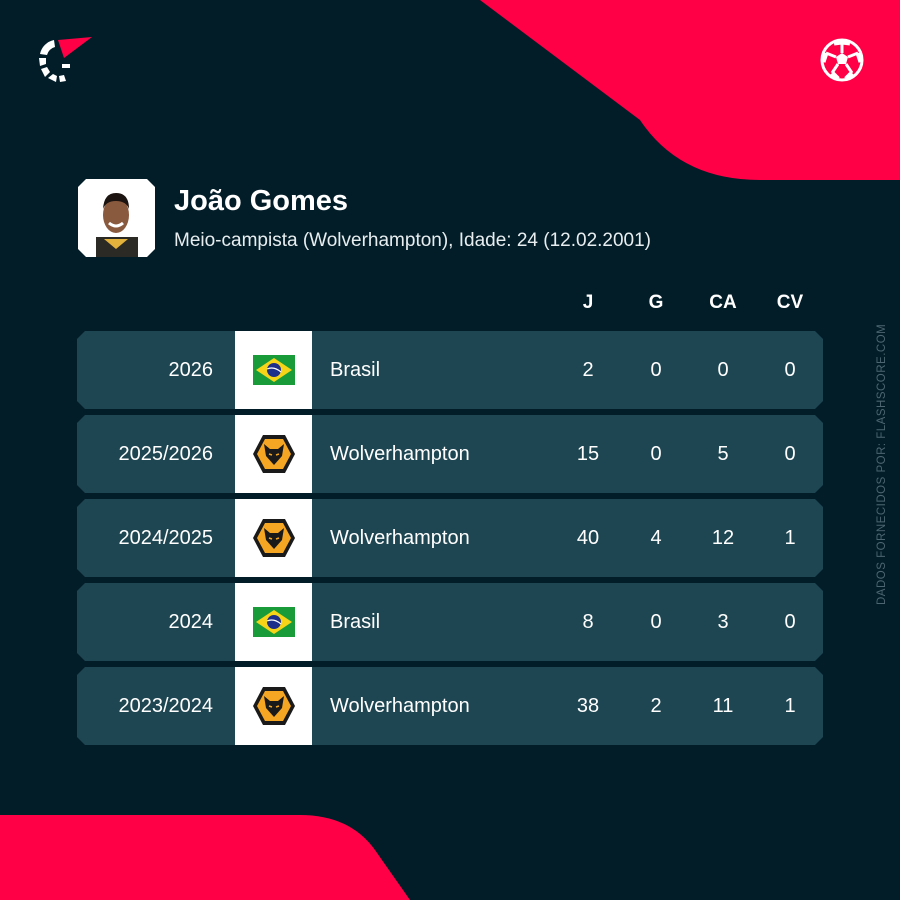 The width and height of the screenshot is (900, 900). Describe the element at coordinates (723, 370) in the screenshot. I see `yellow-cards-value: 0` at that location.